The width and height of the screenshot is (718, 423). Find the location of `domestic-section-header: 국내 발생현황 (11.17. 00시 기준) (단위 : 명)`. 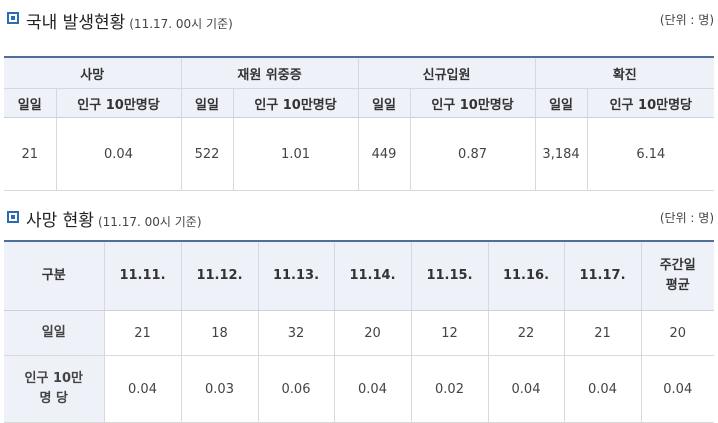

domestic-section-header: 국내 발생현황 (11.17. 00시 기준) (단위 : 명) is located at coordinates (359, 19).